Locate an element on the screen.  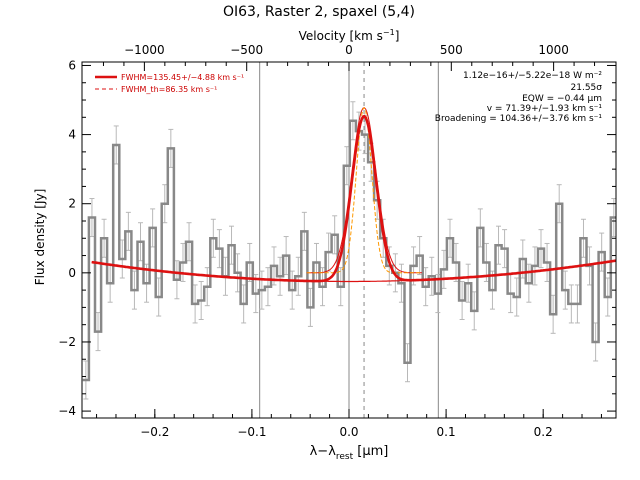
y-tick-label: 0 is located at coordinates (72, 273).